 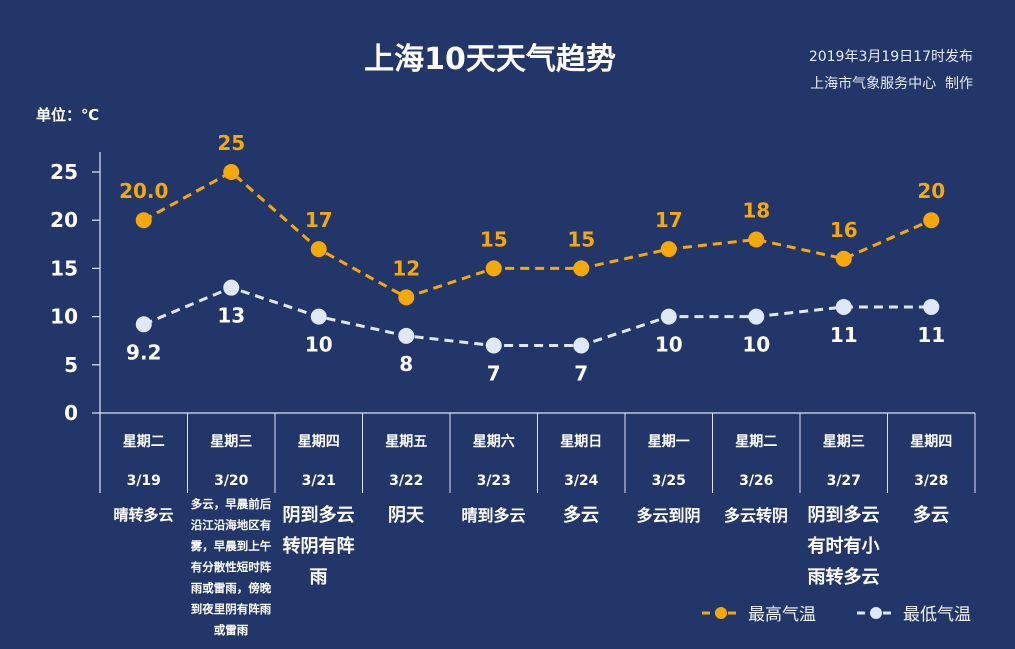 I want to click on low-temp-line, so click(x=537, y=317).